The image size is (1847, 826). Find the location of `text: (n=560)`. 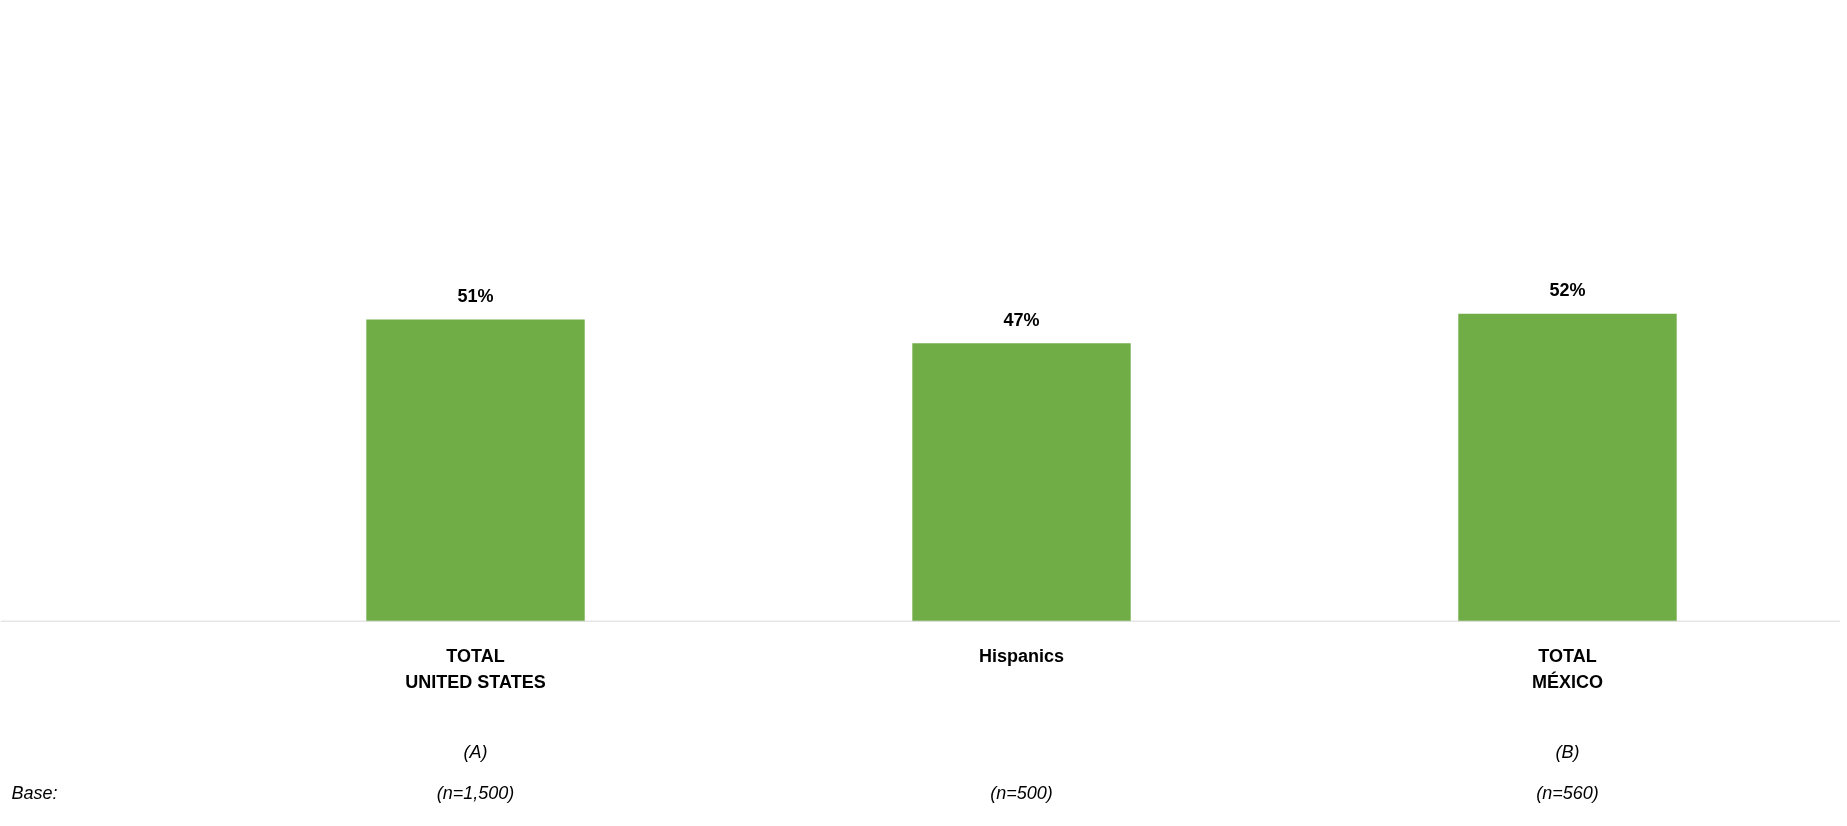

text: (n=560) is located at coordinates (1567, 793).